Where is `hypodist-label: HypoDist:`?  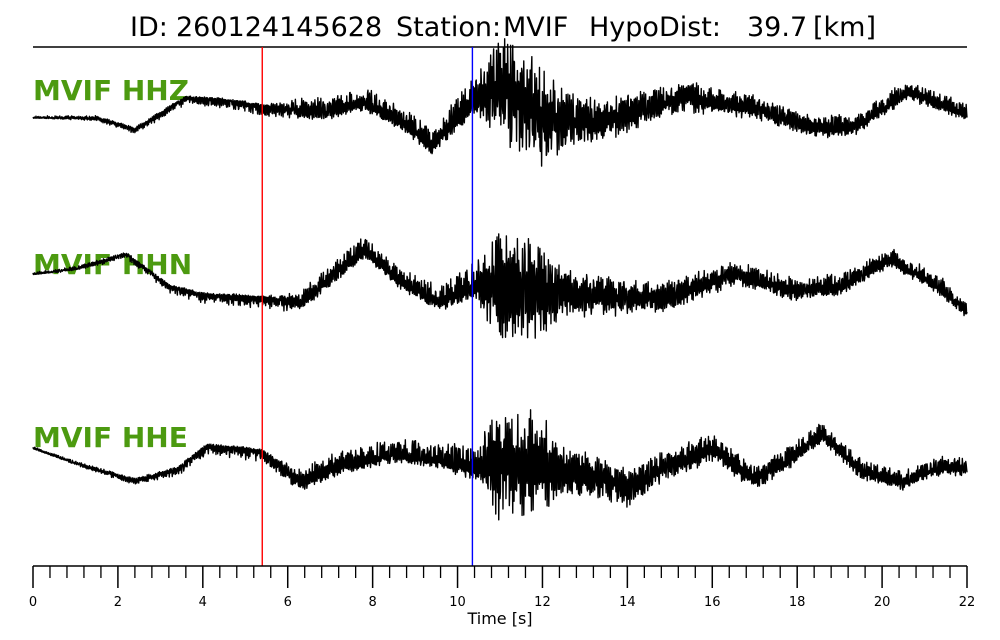
hypodist-label: HypoDist: is located at coordinates (655, 27).